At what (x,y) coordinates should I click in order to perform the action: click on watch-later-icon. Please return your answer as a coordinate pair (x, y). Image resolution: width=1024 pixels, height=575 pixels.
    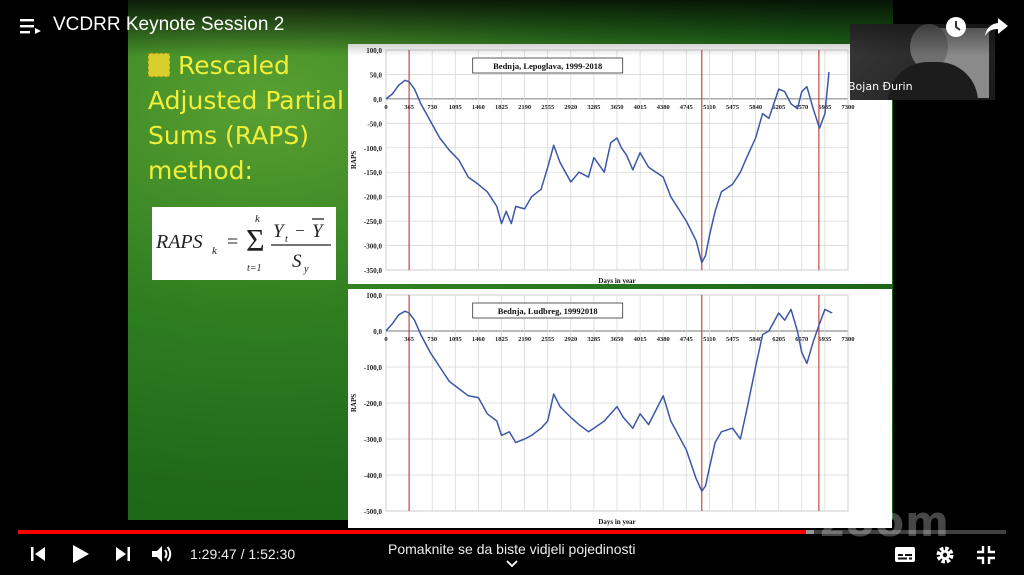
    Looking at the image, I should click on (956, 29).